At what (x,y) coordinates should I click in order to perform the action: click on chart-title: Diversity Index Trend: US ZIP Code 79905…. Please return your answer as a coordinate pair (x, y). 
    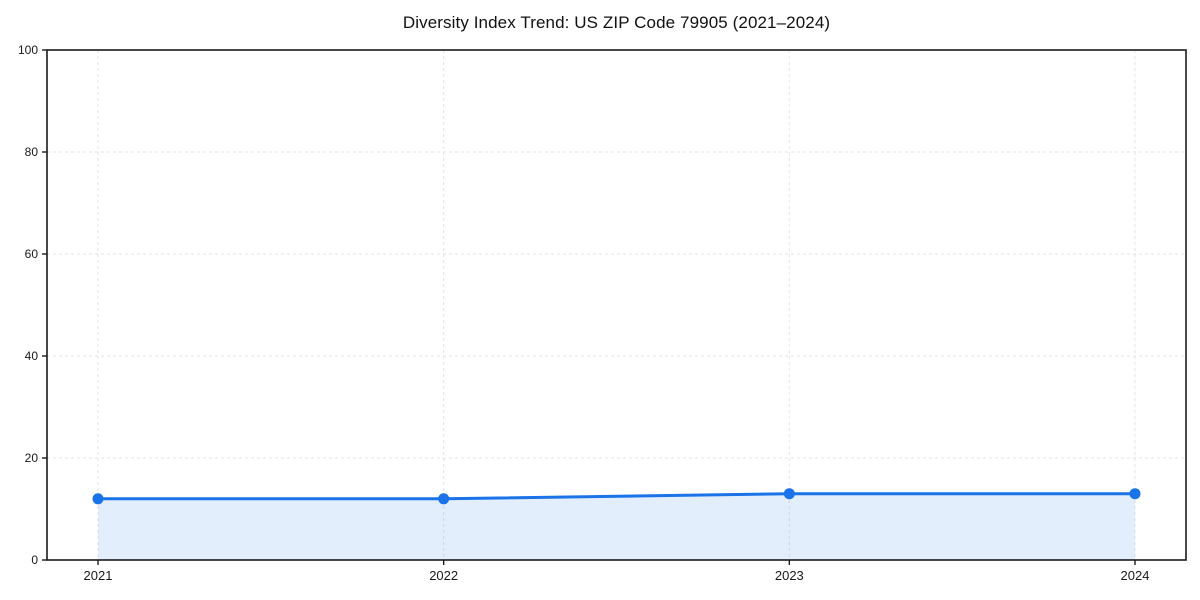
    Looking at the image, I should click on (616, 22).